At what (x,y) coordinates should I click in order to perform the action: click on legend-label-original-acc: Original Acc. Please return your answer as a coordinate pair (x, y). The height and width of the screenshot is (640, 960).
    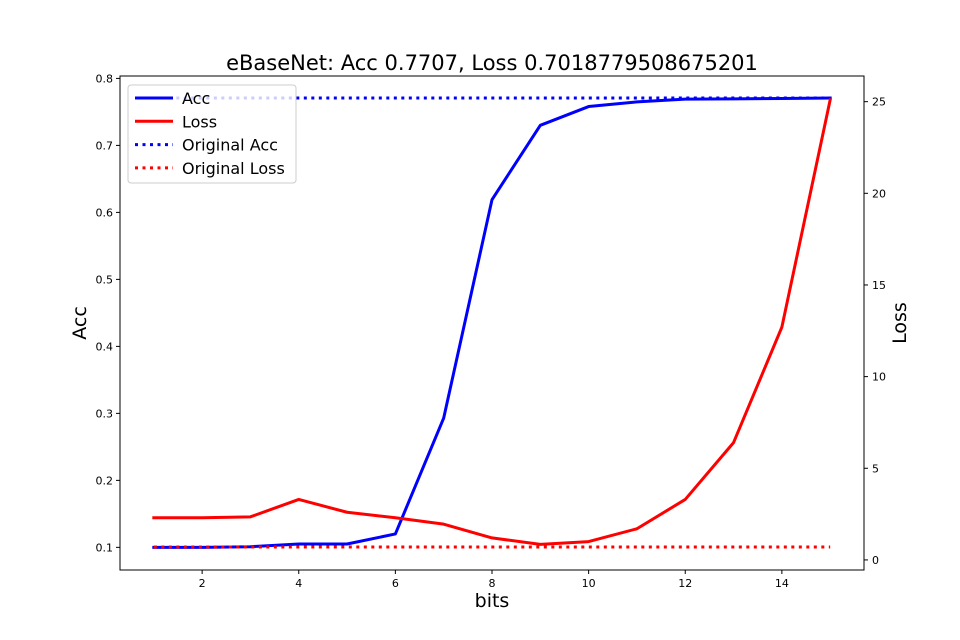
    Looking at the image, I should click on (230, 145).